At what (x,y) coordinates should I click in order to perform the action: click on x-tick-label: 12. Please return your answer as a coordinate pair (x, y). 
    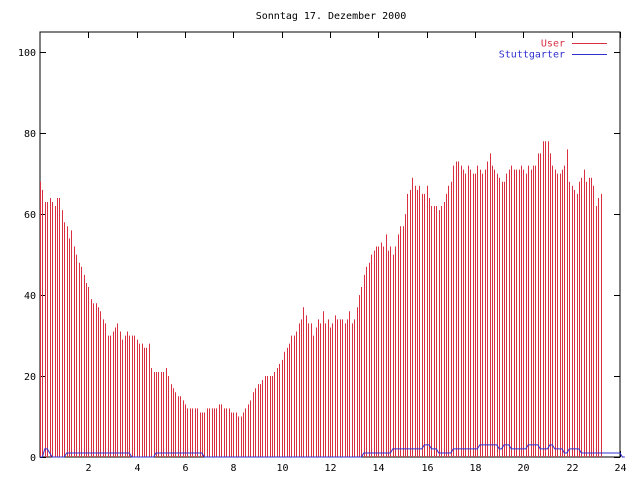
    Looking at the image, I should click on (330, 468).